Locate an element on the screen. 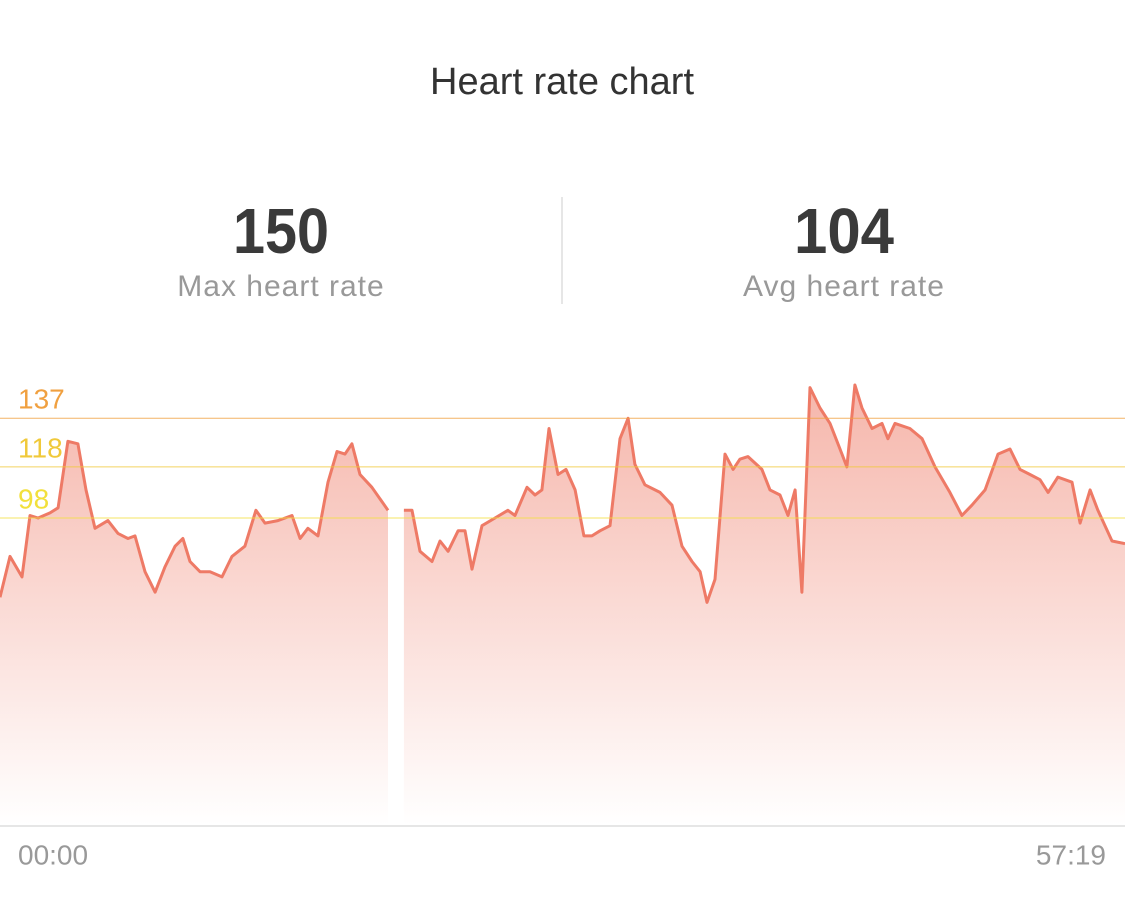 Image resolution: width=1125 pixels, height=902 pixels. y-tick-label: 118 is located at coordinates (40, 447).